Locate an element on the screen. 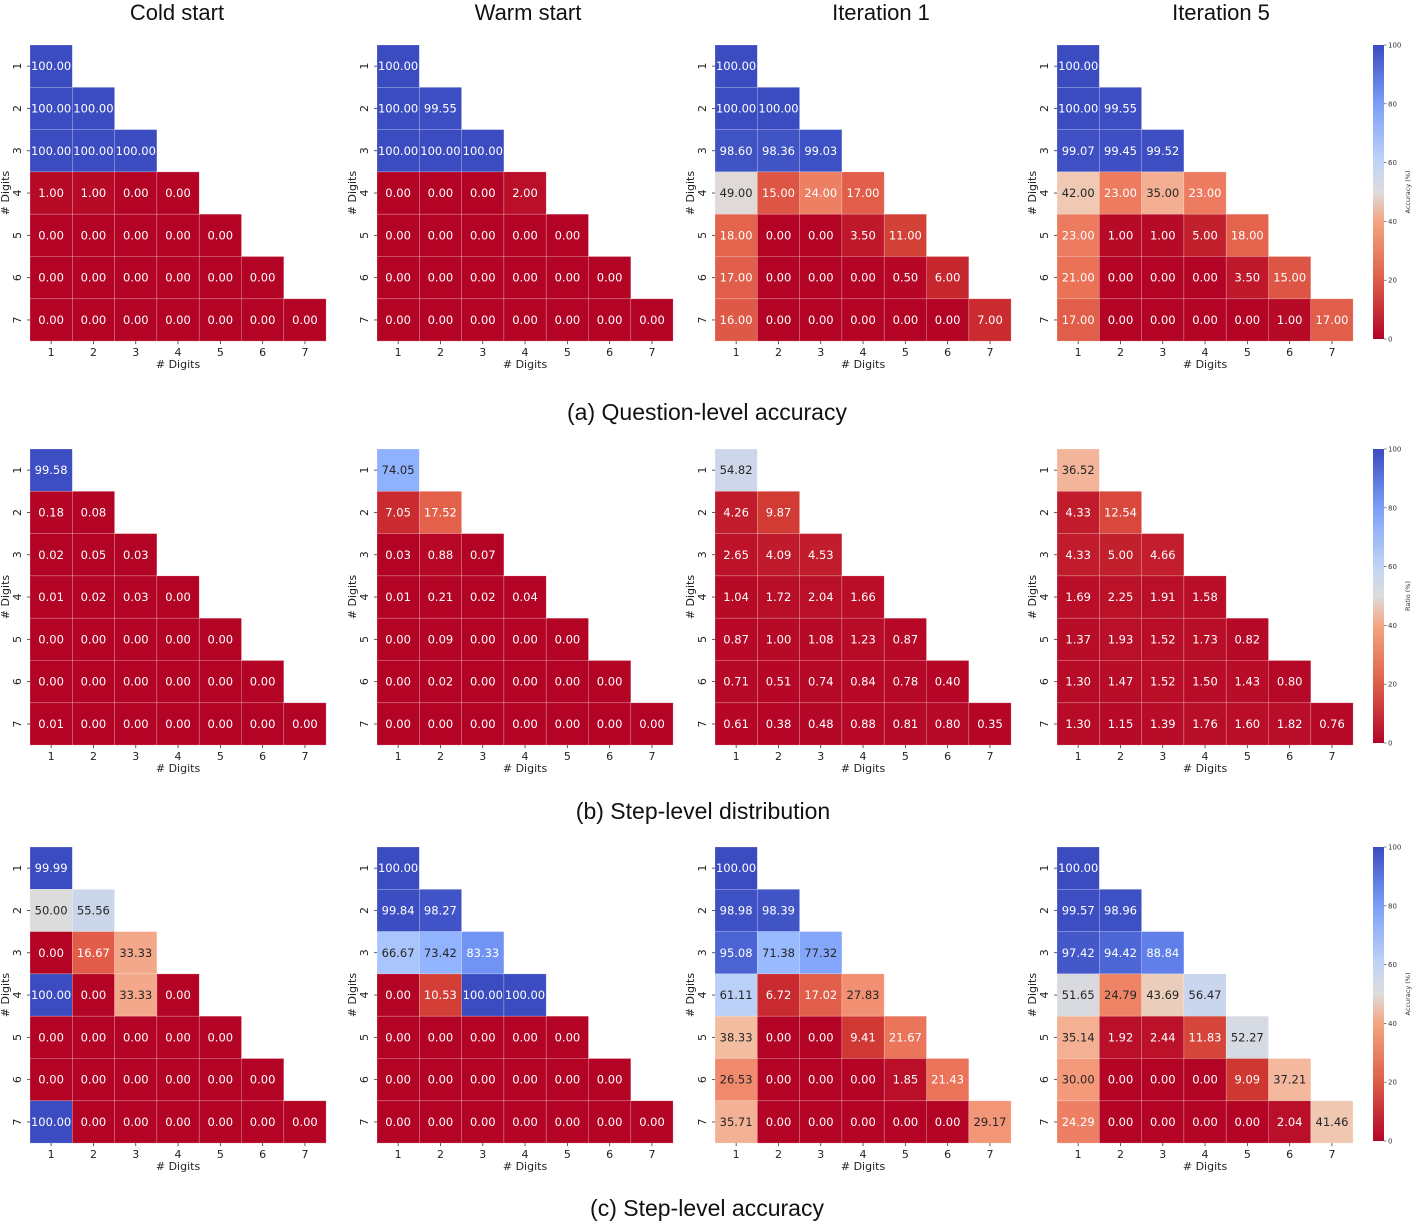  x-tick-label: 7 is located at coordinates (651, 352).